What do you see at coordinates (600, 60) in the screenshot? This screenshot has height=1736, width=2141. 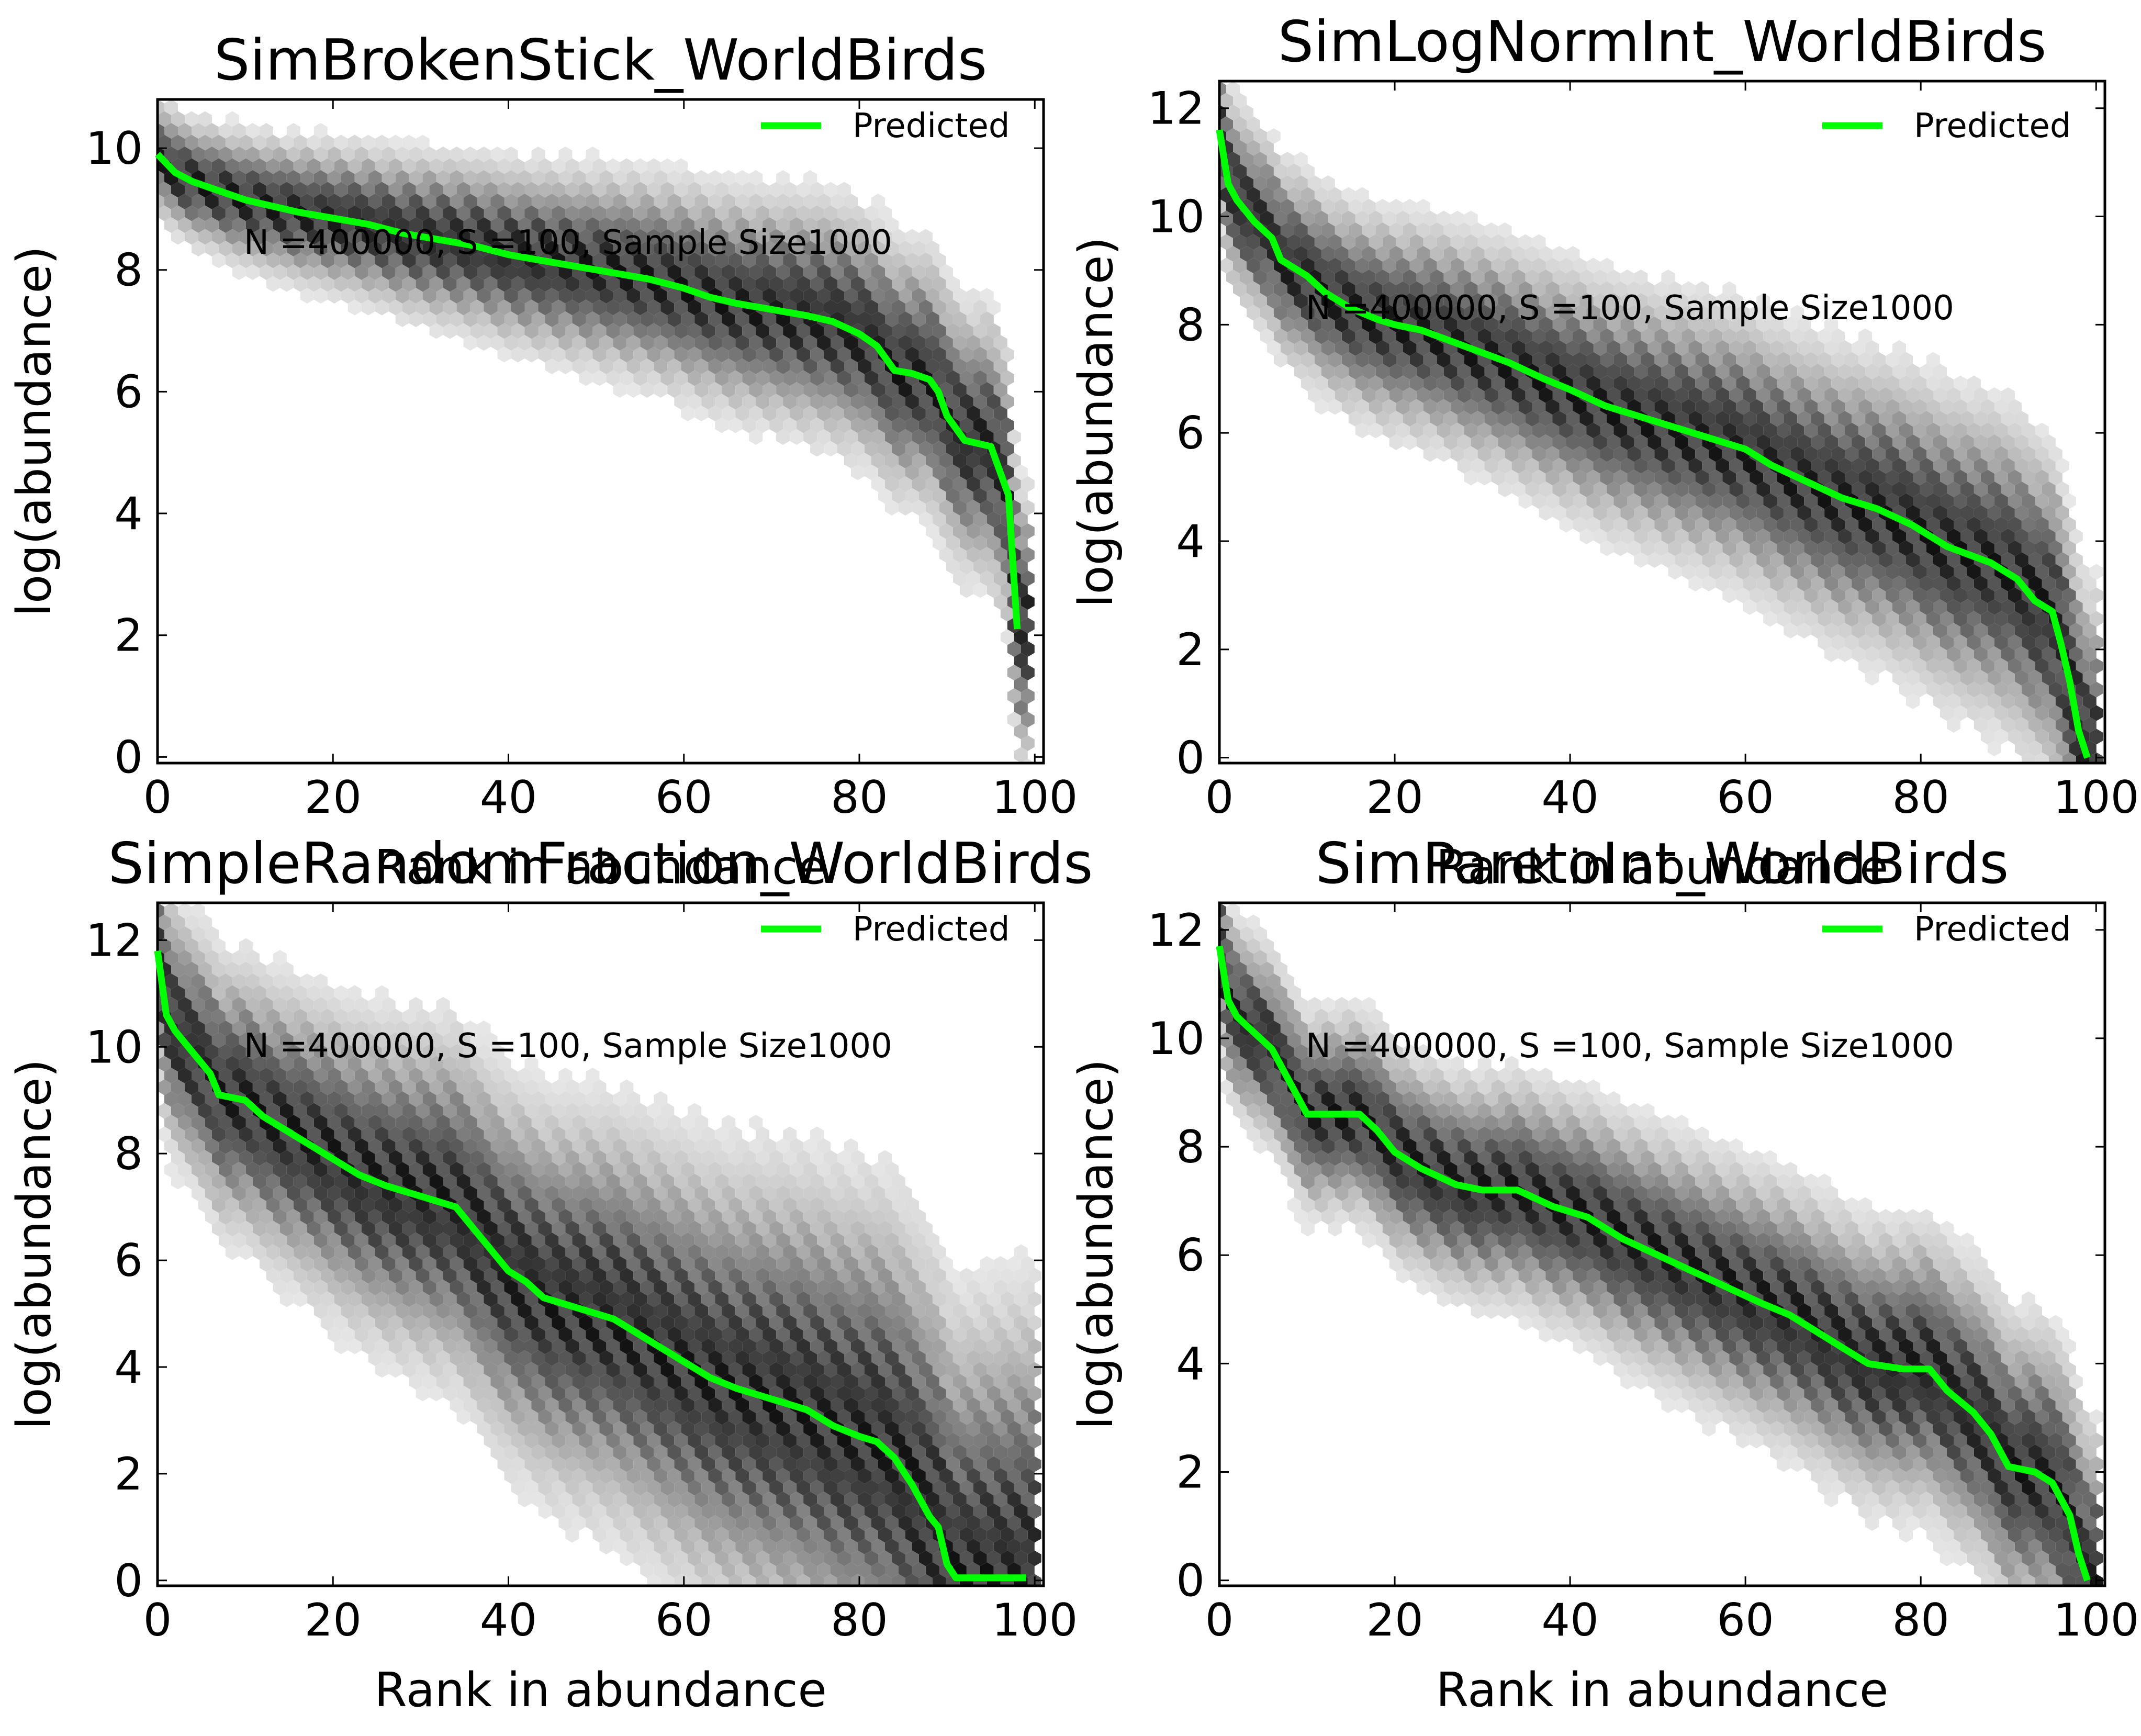 I see `chart-title: SimBrokenStick_WorldBirds` at bounding box center [600, 60].